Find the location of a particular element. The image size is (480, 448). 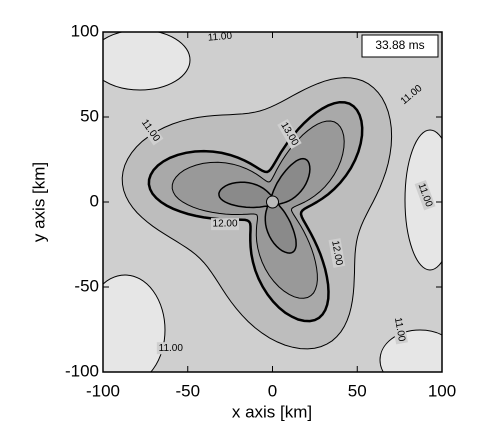

y-tick-label: -50 is located at coordinates (86, 285).